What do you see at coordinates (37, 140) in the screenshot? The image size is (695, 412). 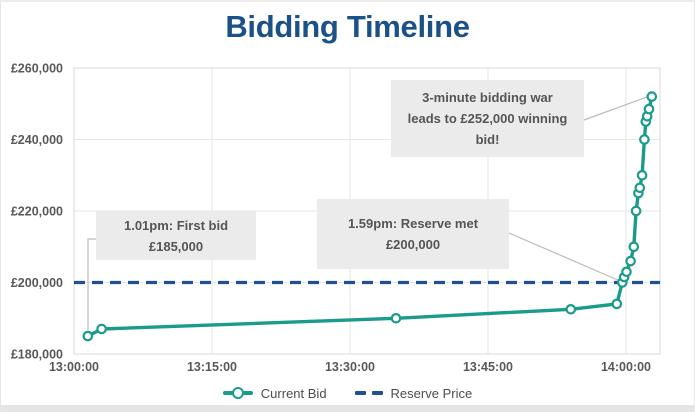 I see `y-axis-tick-label: £240,000` at bounding box center [37, 140].